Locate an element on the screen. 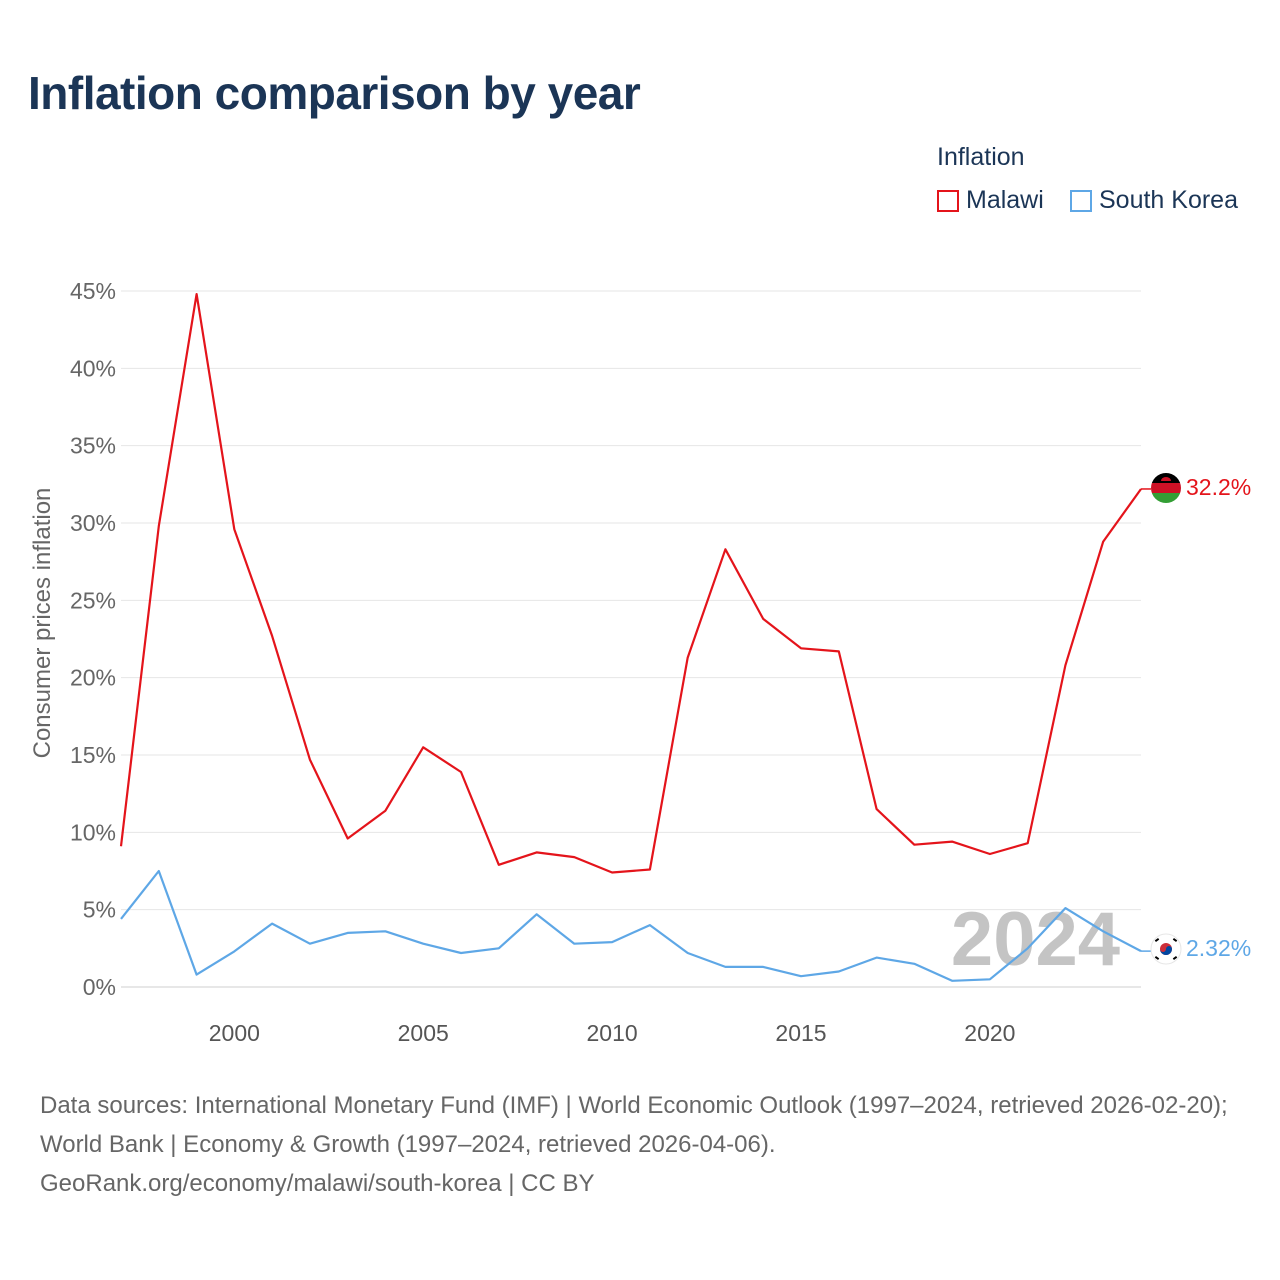 The width and height of the screenshot is (1280, 1280). south-korea-flag-icon is located at coordinates (1166, 949).